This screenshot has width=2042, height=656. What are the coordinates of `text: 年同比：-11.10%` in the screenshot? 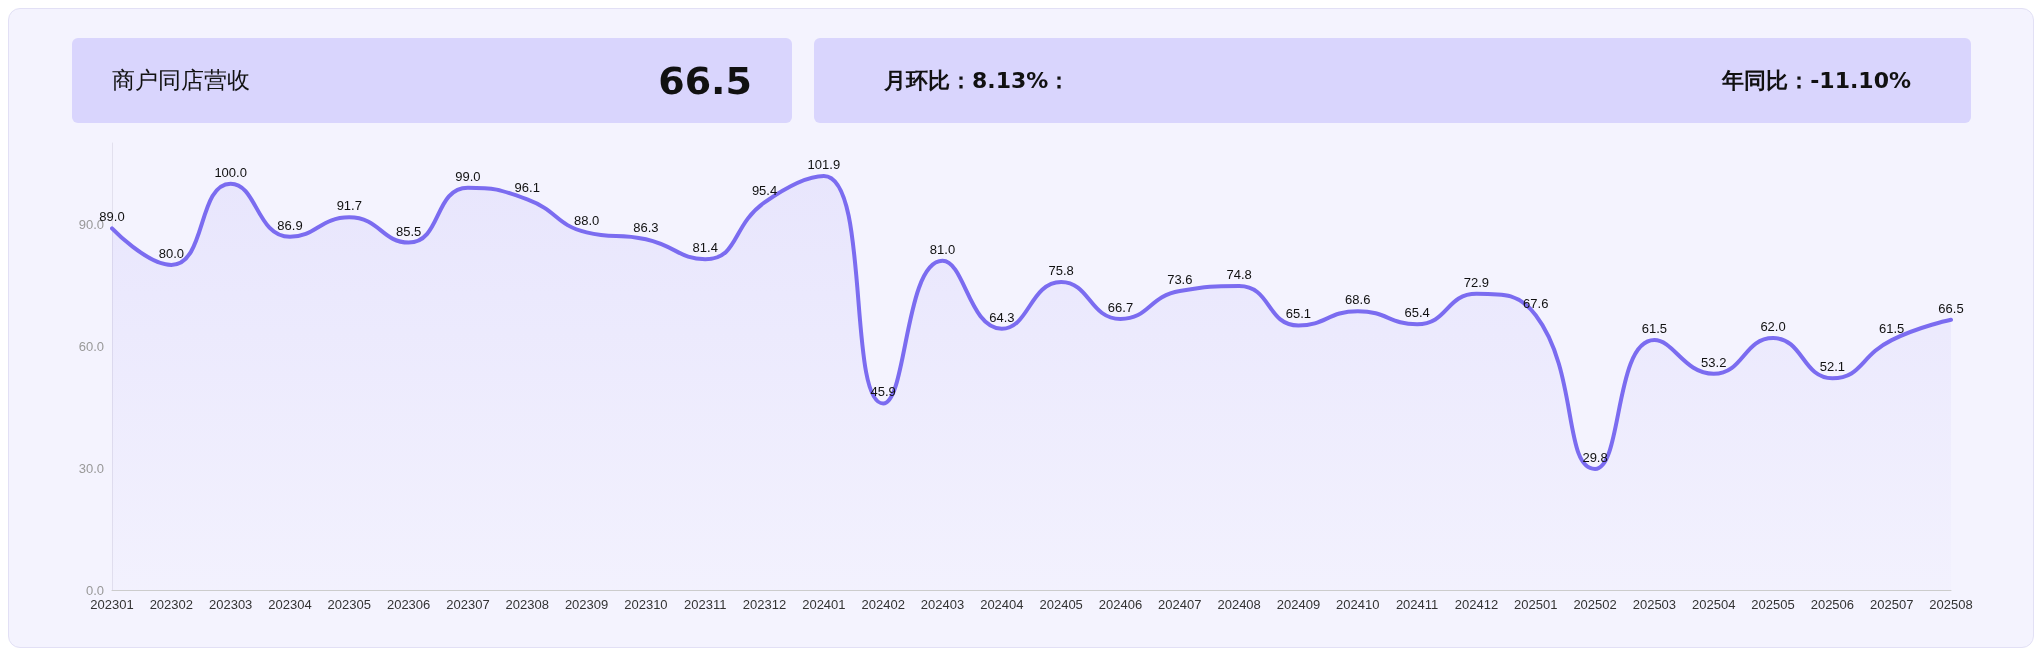 It's located at (1816, 80).